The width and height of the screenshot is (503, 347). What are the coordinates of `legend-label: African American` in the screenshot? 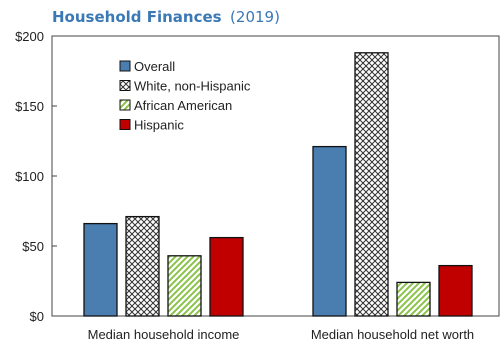 It's located at (183, 105).